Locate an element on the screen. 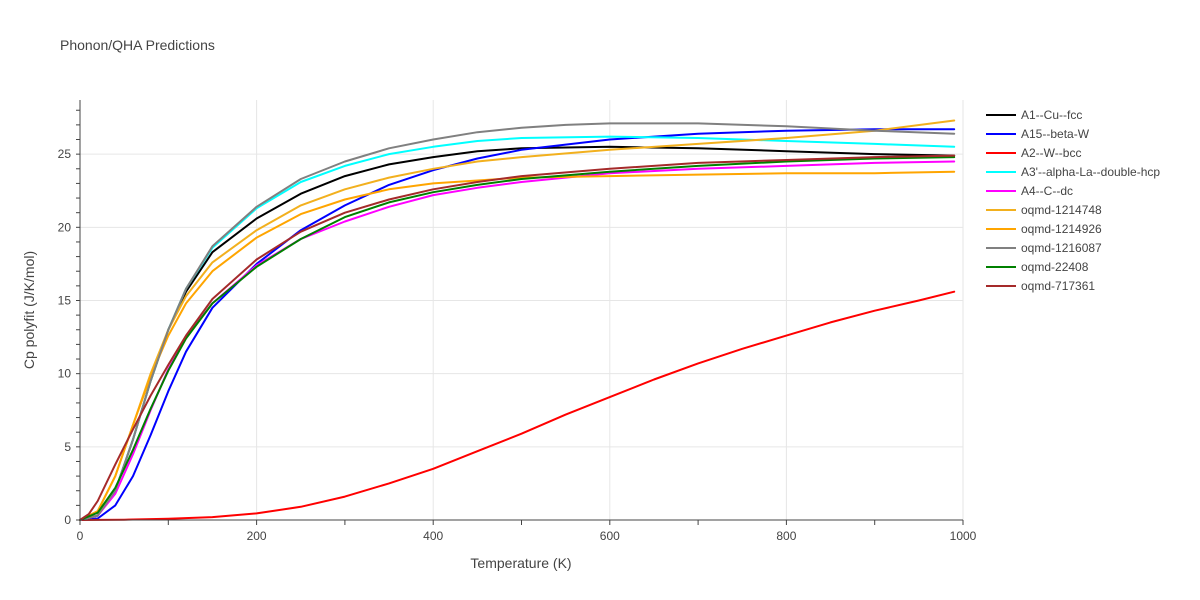 This screenshot has width=1200, height=600. x-tick-label: 600 is located at coordinates (610, 536).